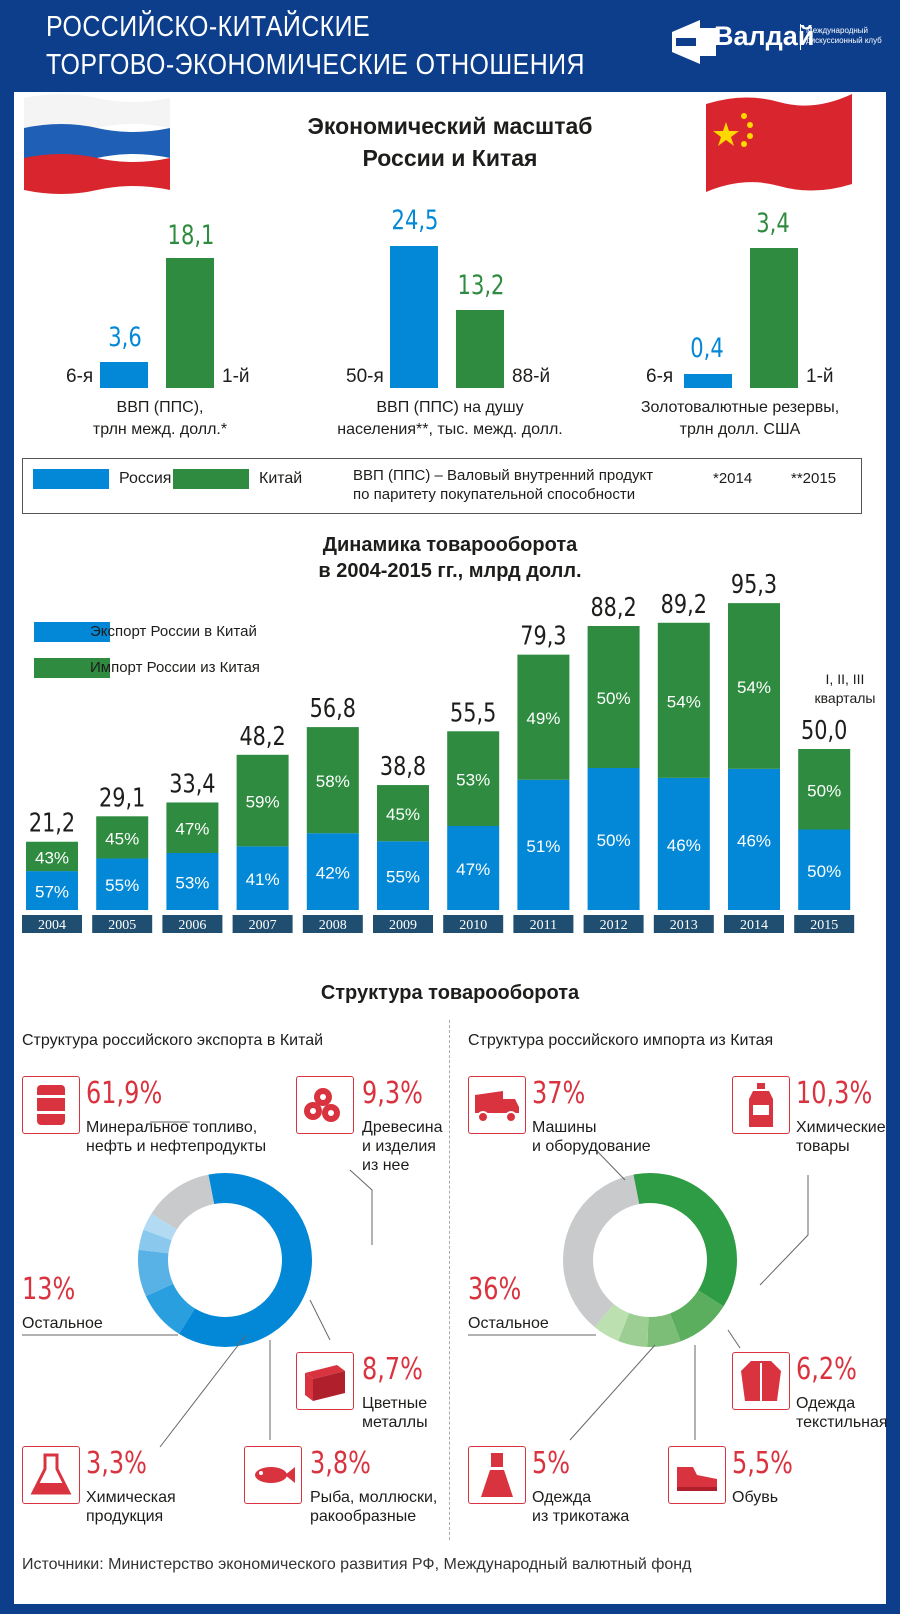  I want to click on total-label-2009: 38,8, so click(403, 766).